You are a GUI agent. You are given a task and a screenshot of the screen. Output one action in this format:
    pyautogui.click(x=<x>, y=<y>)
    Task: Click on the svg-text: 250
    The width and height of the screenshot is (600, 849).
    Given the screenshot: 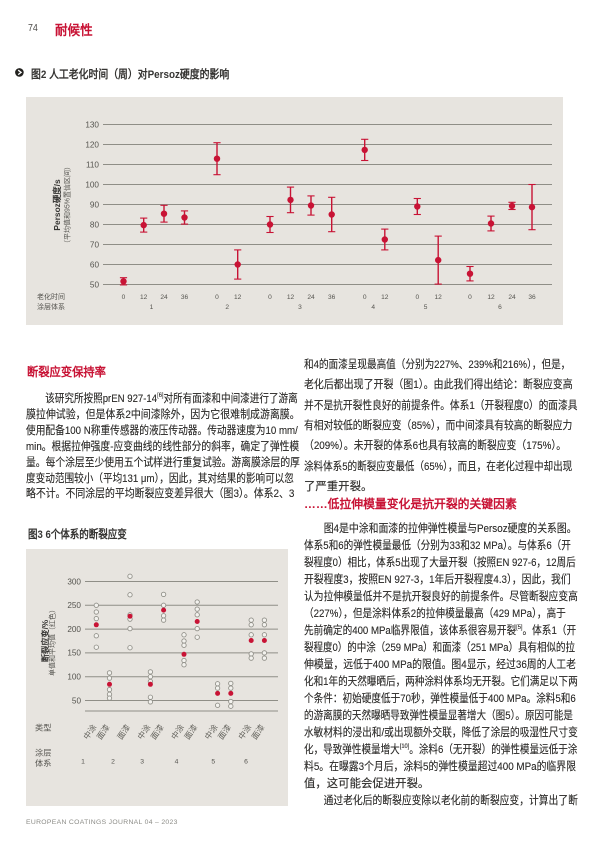 What is the action you would take?
    pyautogui.click(x=74, y=605)
    